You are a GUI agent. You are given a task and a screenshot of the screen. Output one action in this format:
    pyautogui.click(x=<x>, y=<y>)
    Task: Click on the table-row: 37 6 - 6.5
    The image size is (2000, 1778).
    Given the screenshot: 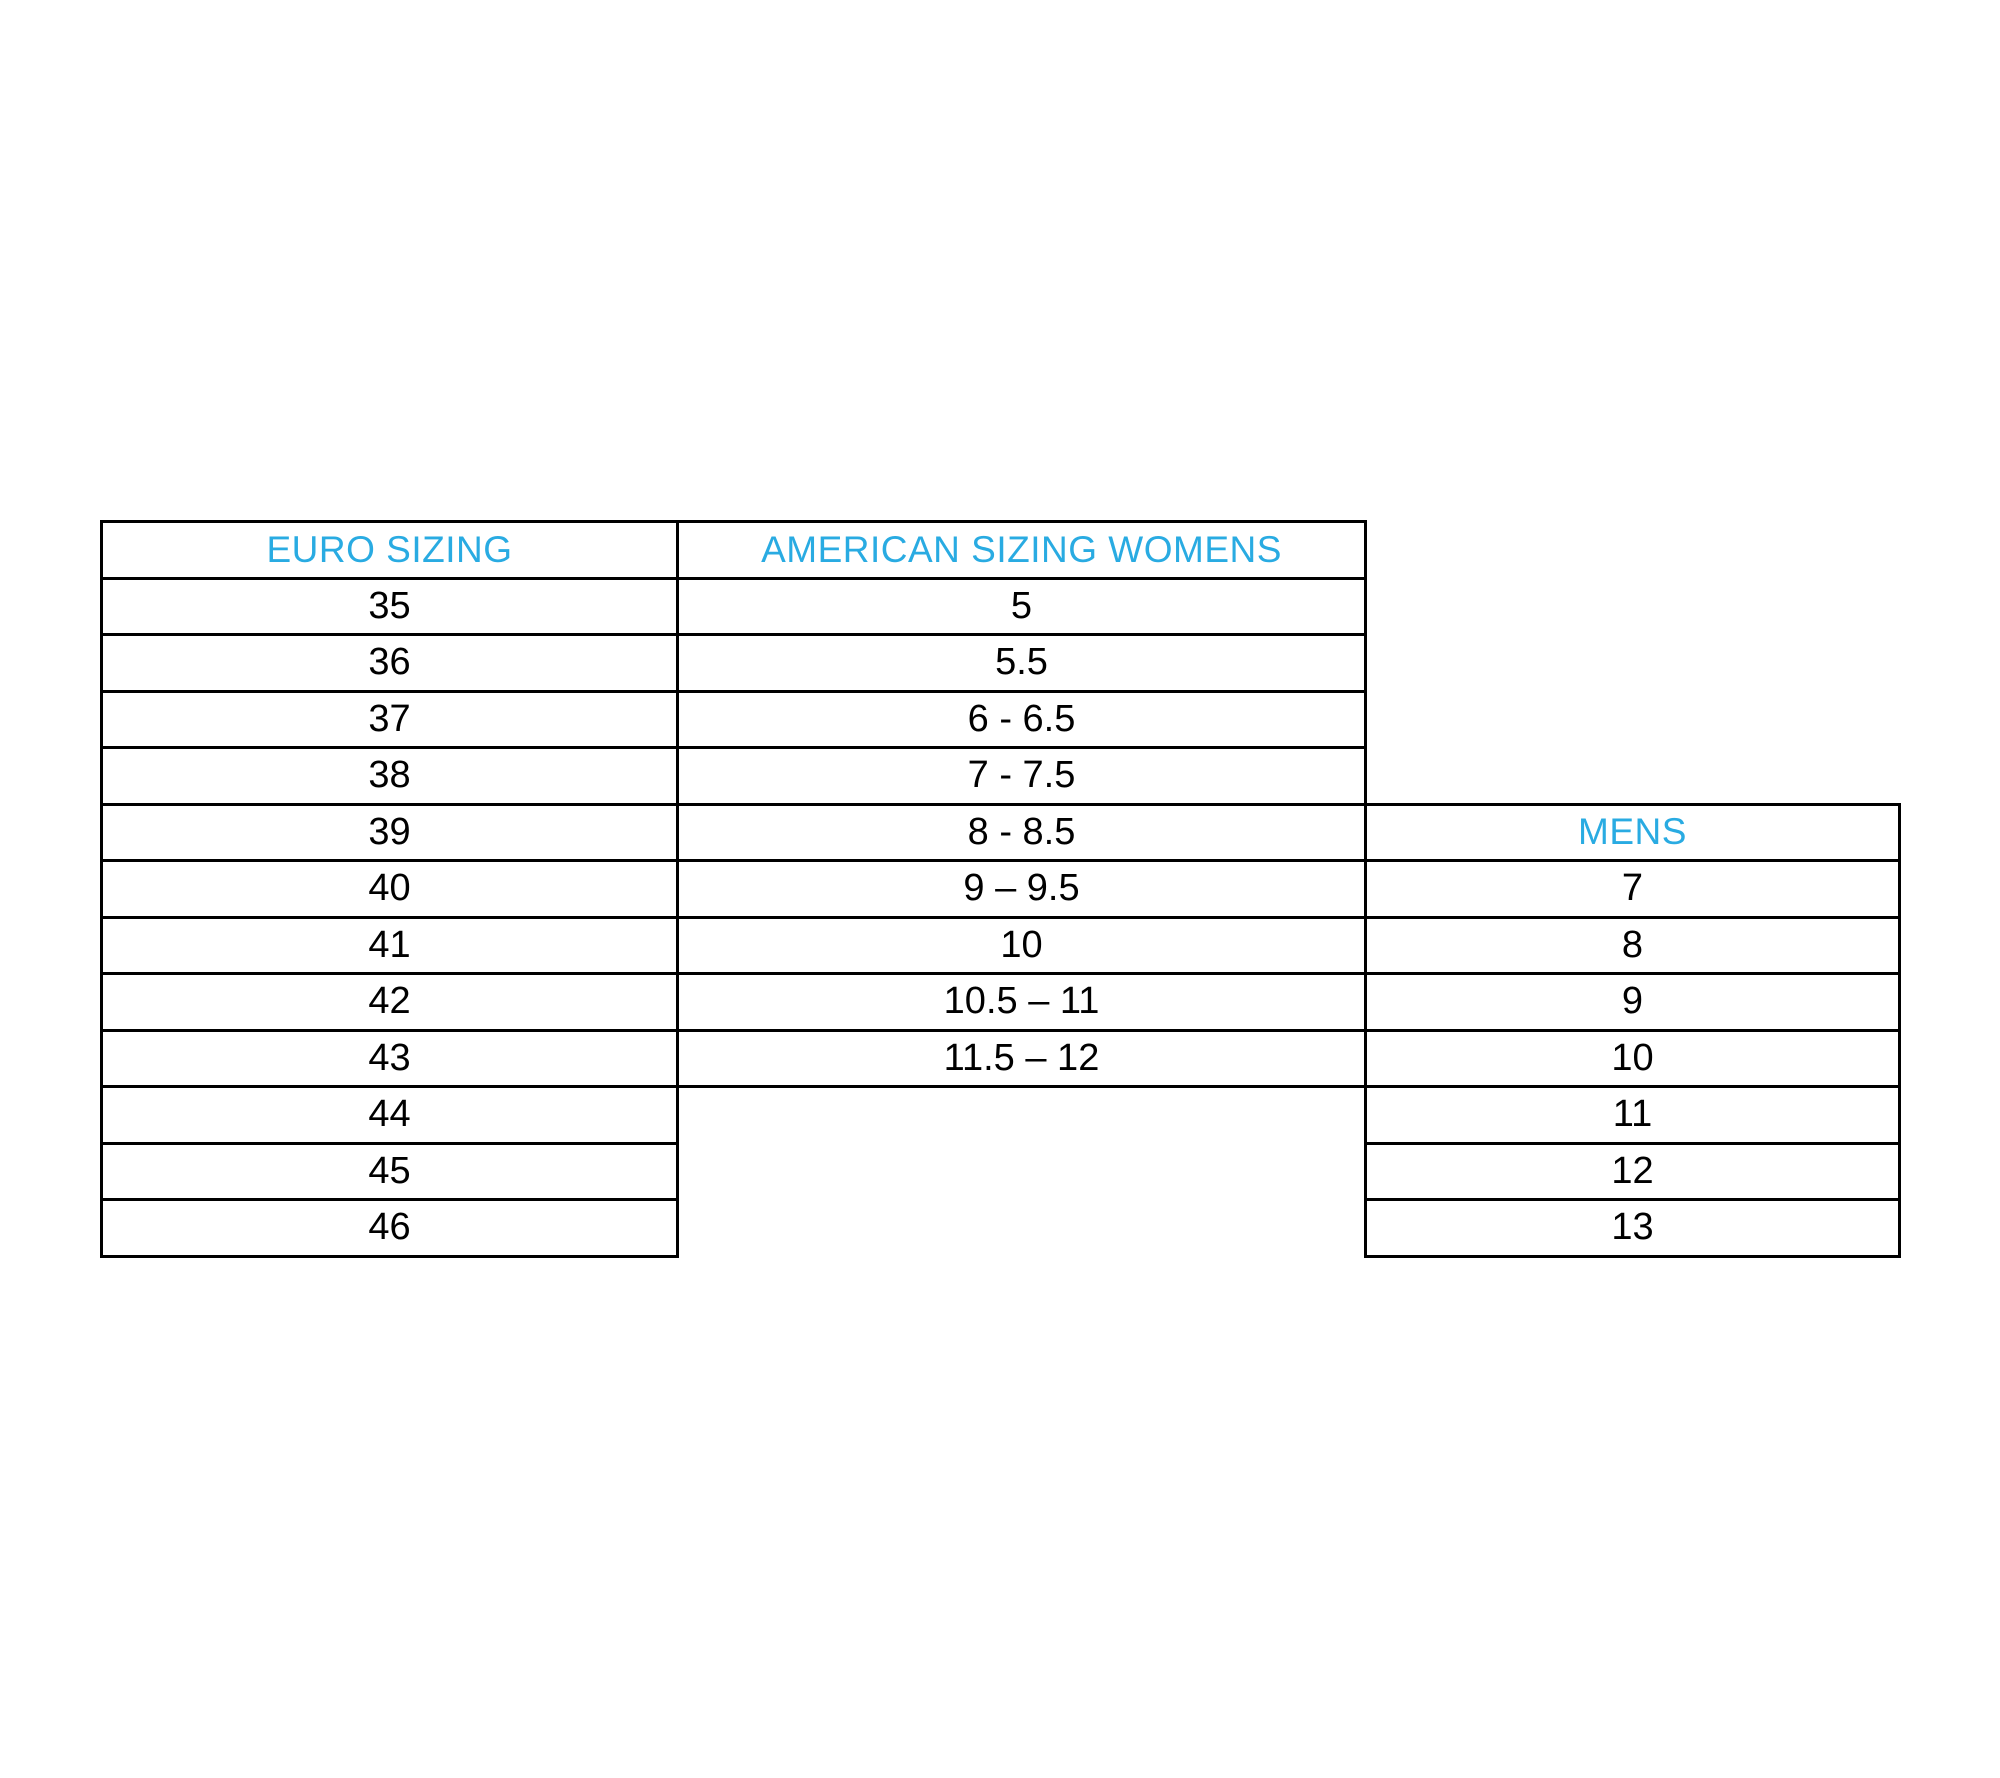 What is the action you would take?
    pyautogui.click(x=1000, y=719)
    